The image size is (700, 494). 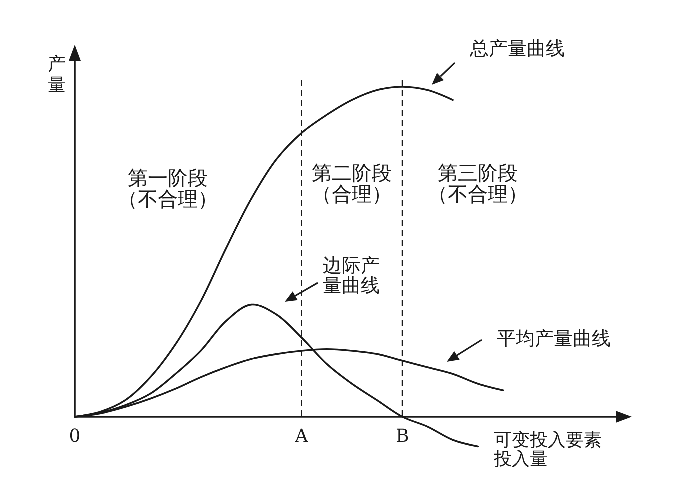 What do you see at coordinates (403, 436) in the screenshot?
I see `x-tick-label: B` at bounding box center [403, 436].